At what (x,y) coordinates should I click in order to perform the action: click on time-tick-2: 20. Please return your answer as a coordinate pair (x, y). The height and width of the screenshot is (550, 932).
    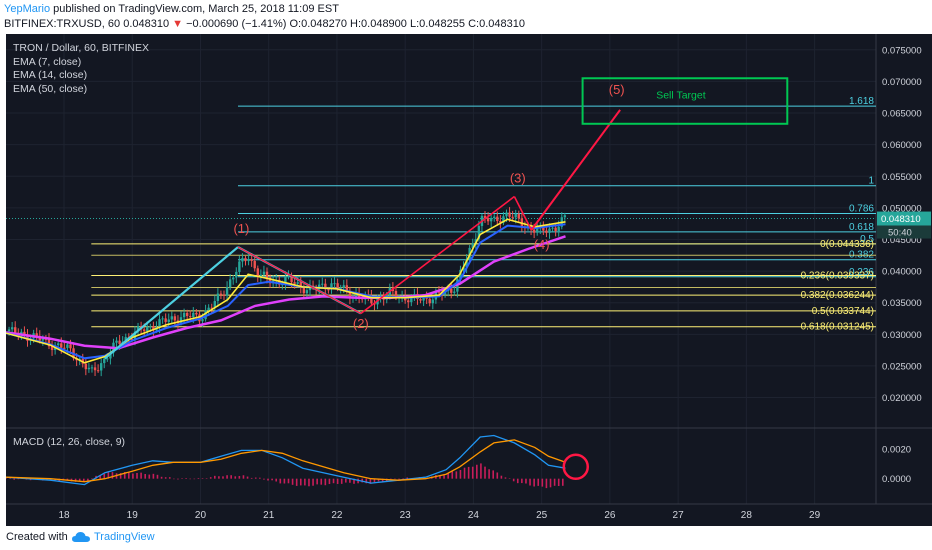
    Looking at the image, I should click on (201, 515).